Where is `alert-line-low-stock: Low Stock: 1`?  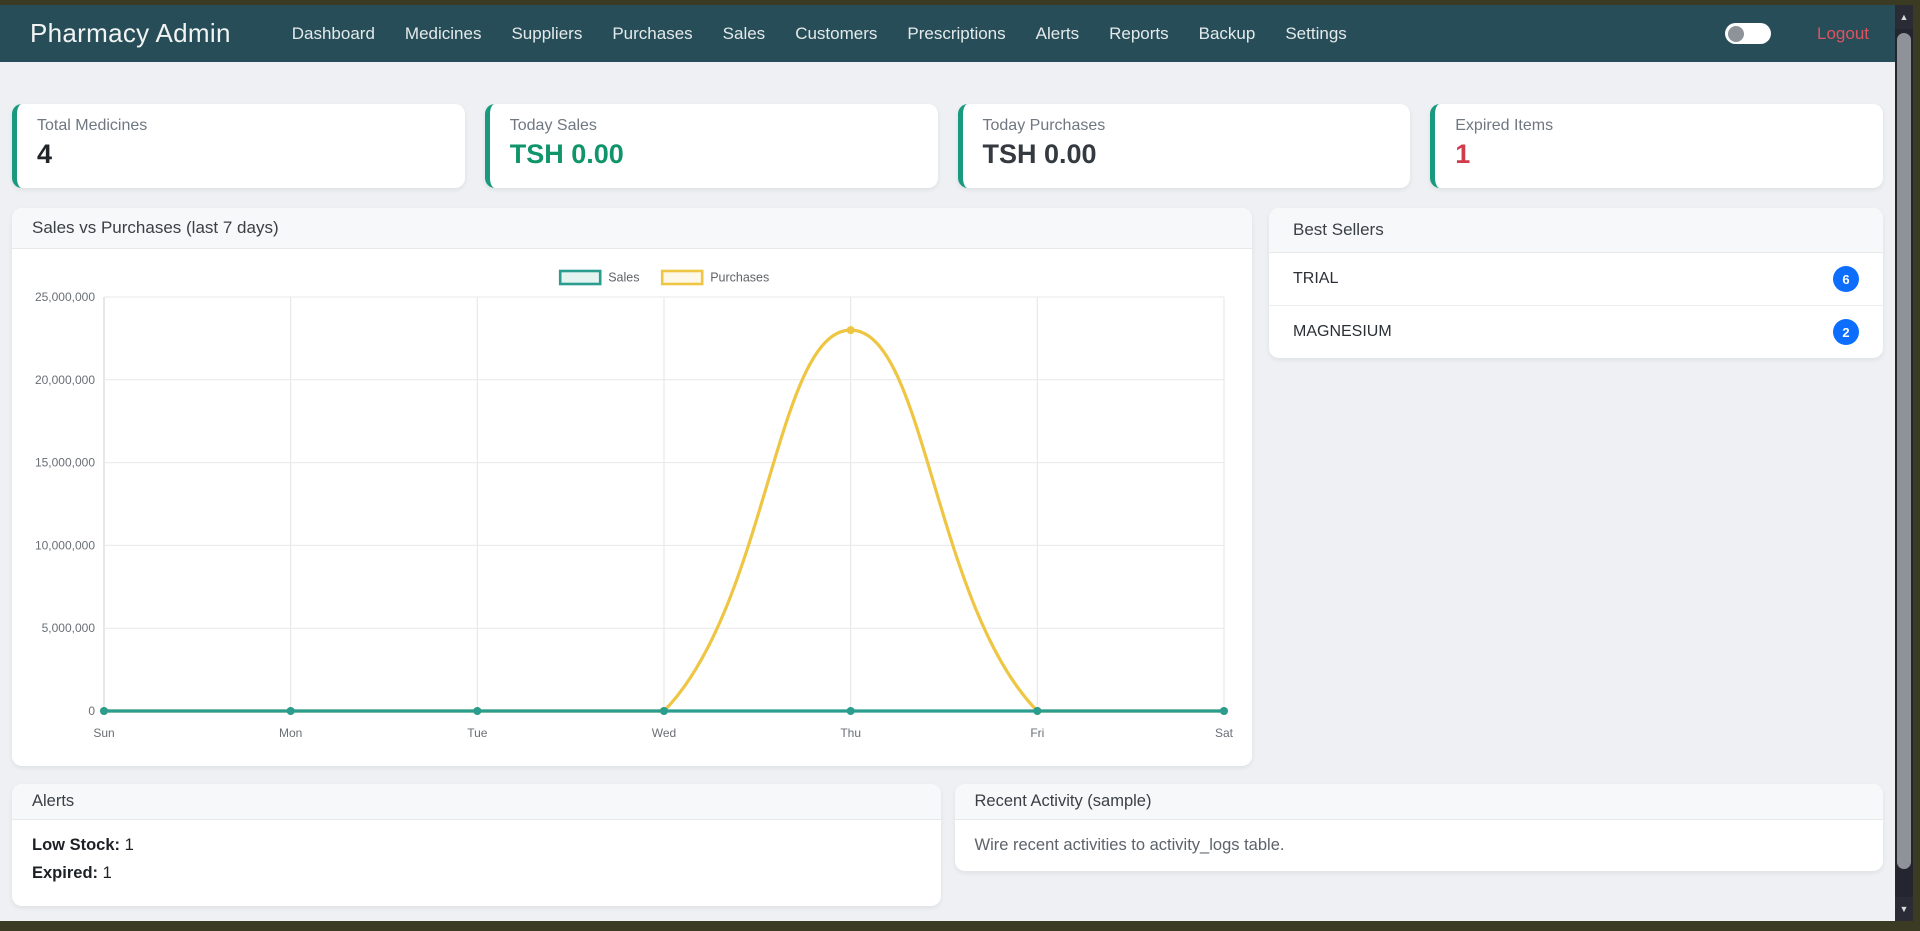 alert-line-low-stock: Low Stock: 1 is located at coordinates (83, 845).